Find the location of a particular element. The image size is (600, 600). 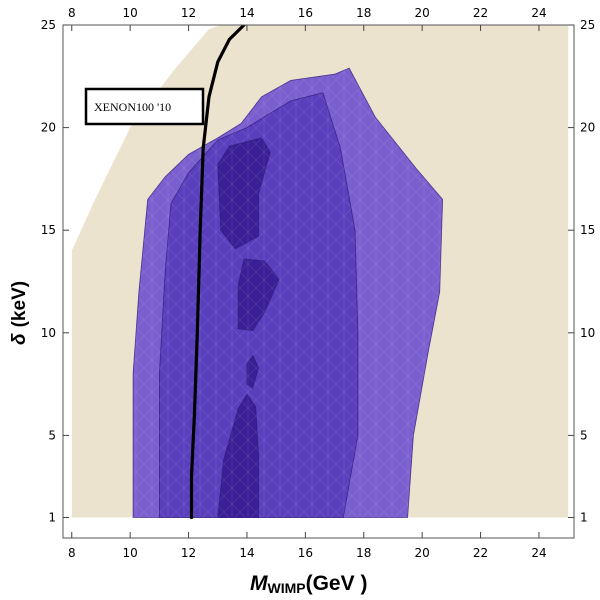

y-tick-label-left: 15 is located at coordinates (48, 230).